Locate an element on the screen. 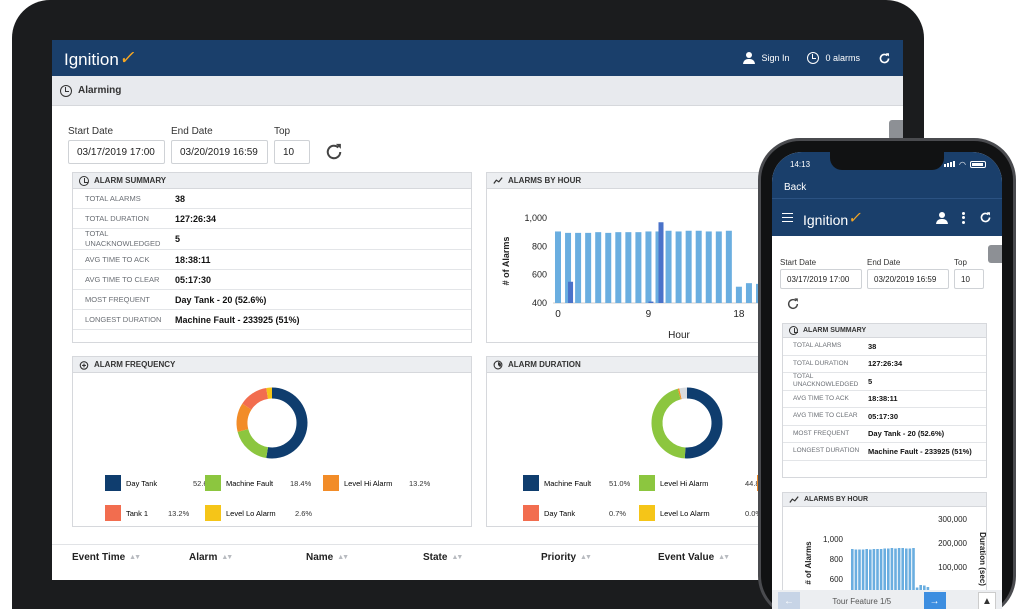 The width and height of the screenshot is (1024, 609). phone-refresh-filter-button is located at coordinates (793, 304).